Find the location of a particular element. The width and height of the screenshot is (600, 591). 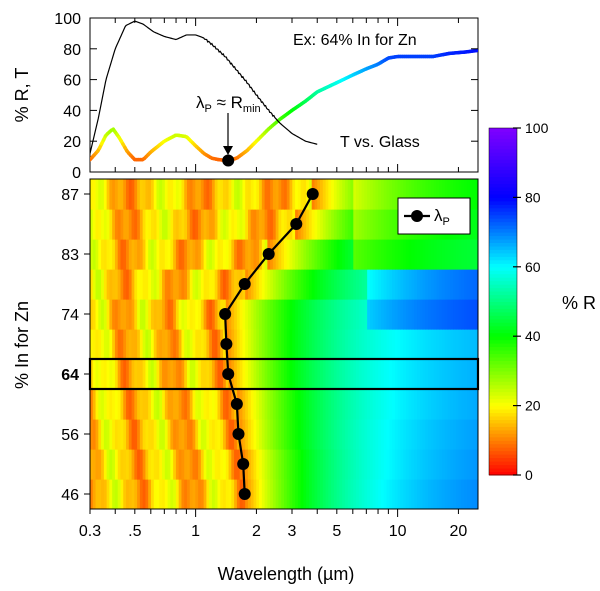

heatmap-y-tick-label: 74 is located at coordinates (70, 315).